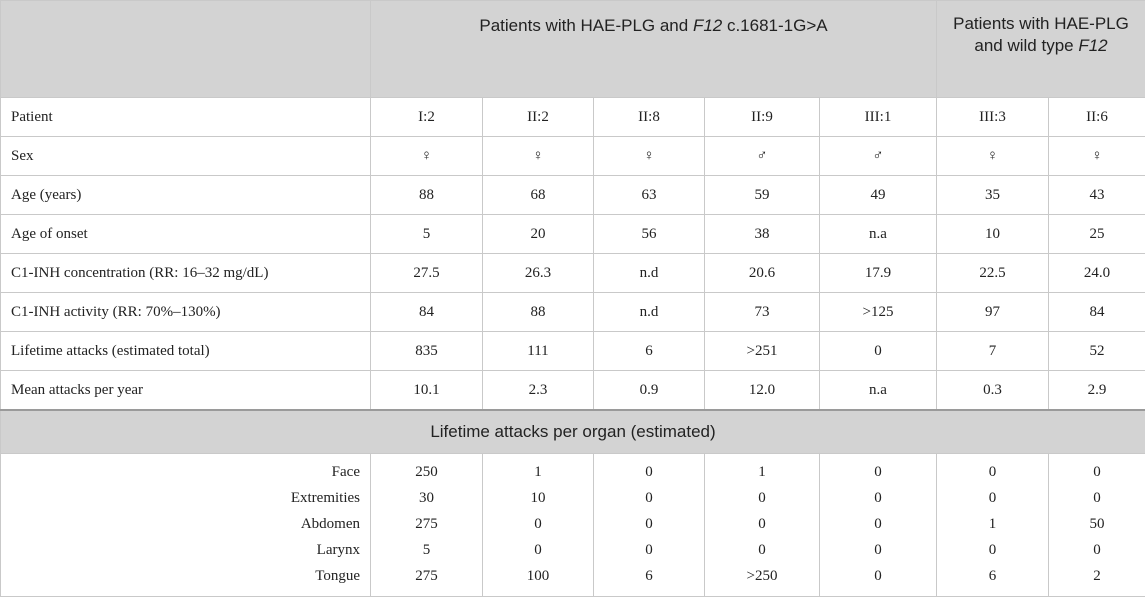 This screenshot has height=597, width=1145. Describe the element at coordinates (185, 195) in the screenshot. I see `row-label: Age (years)` at that location.